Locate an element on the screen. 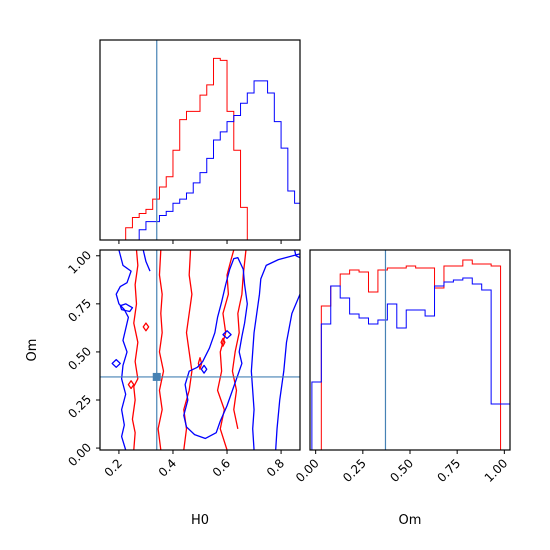 The height and width of the screenshot is (550, 550). histogram-series-0-om is located at coordinates (410, 354).